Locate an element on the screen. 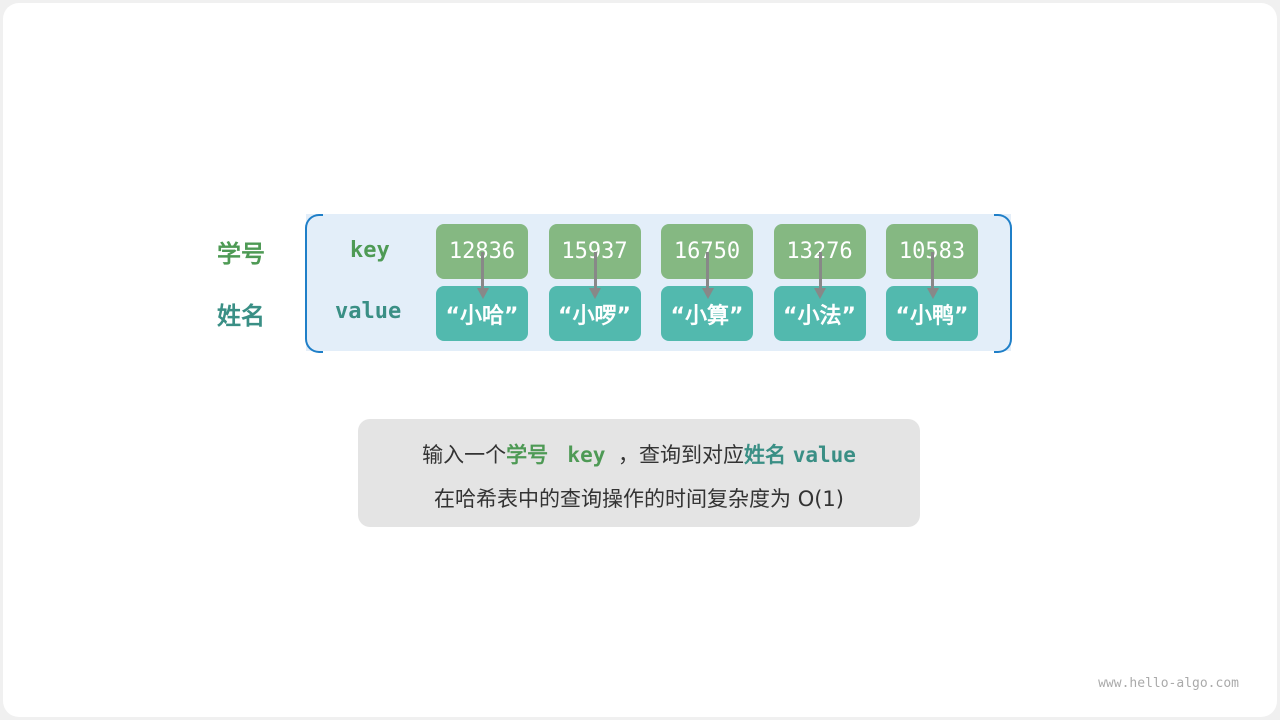 The height and width of the screenshot is (720, 1280). footer-watermark: www.hello-algo.com is located at coordinates (1168, 683).